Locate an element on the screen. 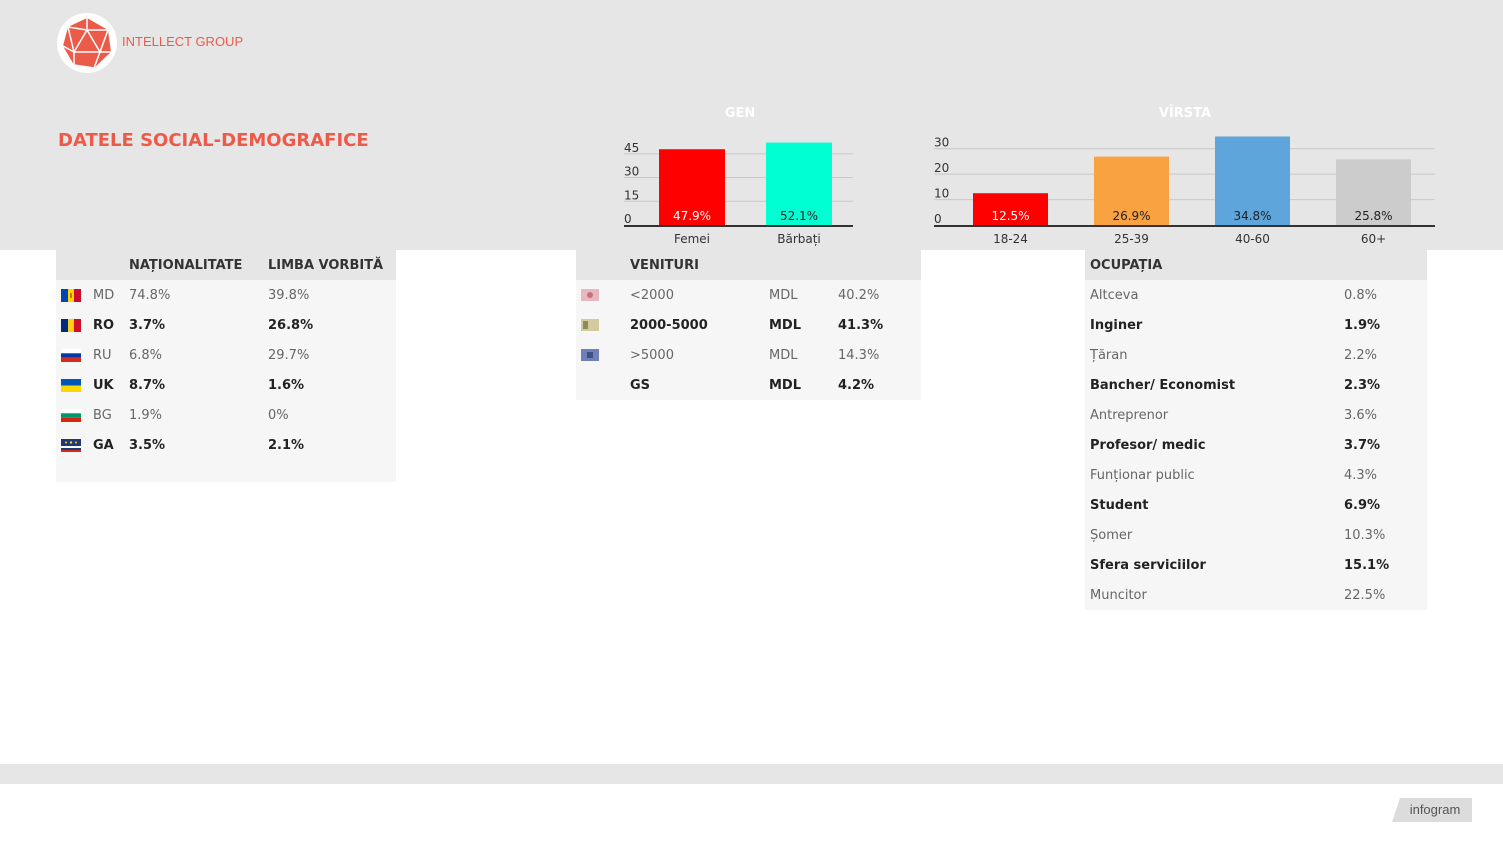  table-row: UK 8.7% 1.6% is located at coordinates (226, 385).